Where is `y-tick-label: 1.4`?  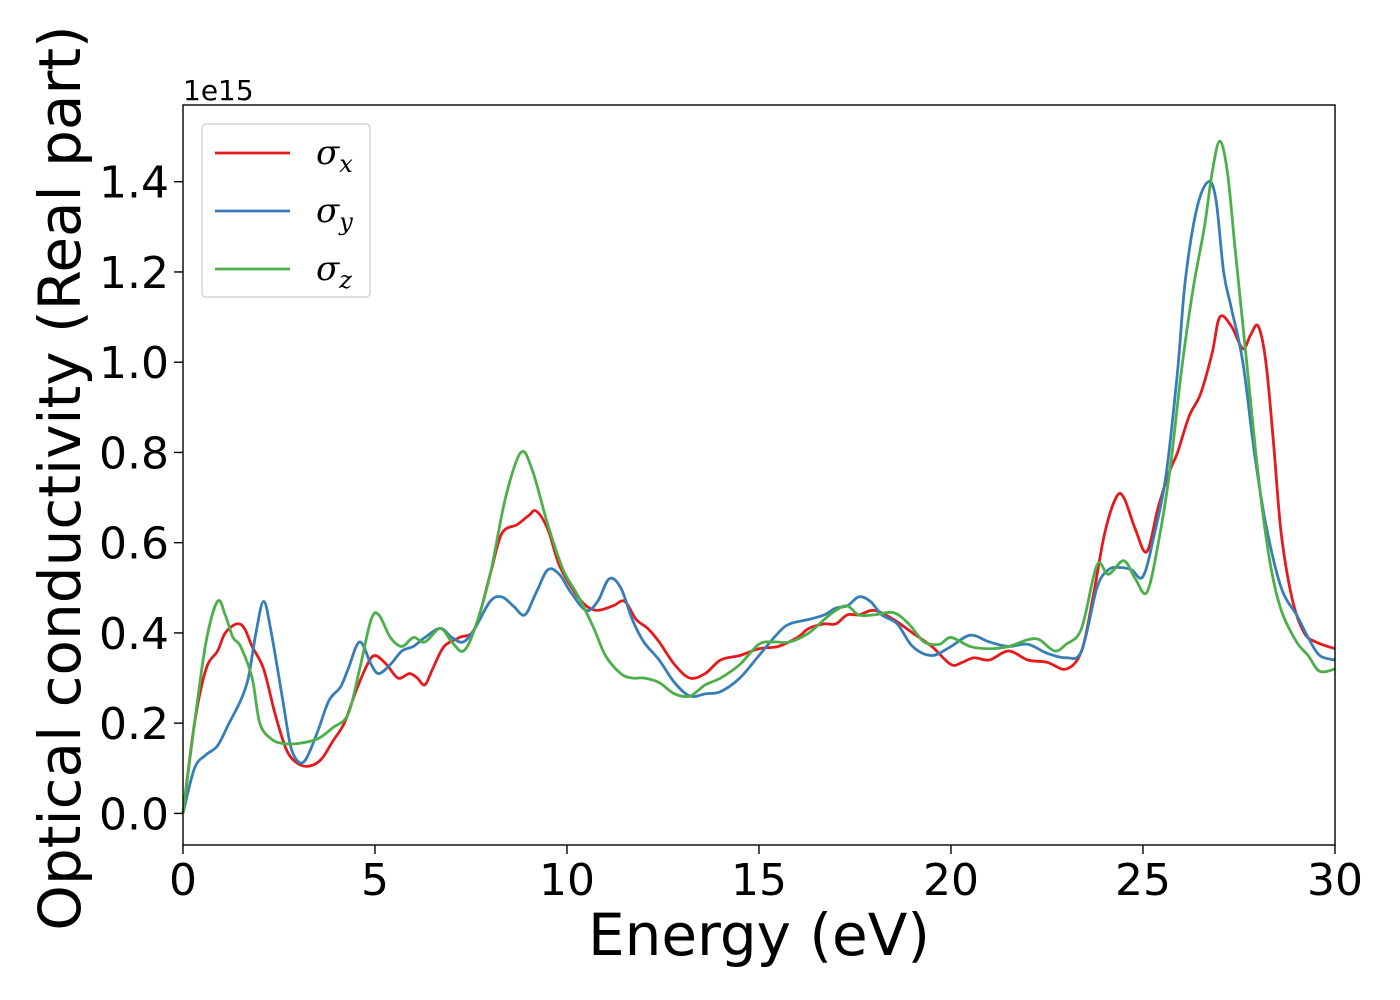
y-tick-label: 1.4 is located at coordinates (134, 183).